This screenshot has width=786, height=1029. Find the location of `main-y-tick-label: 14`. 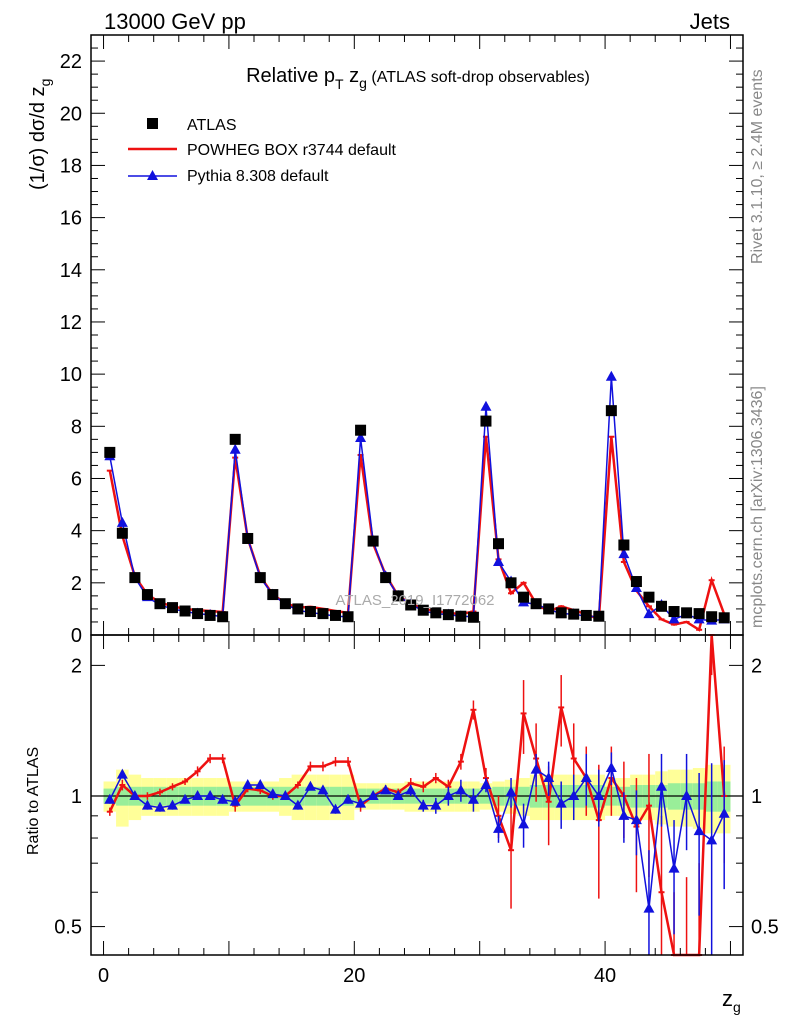

main-y-tick-label: 14 is located at coordinates (71, 271).